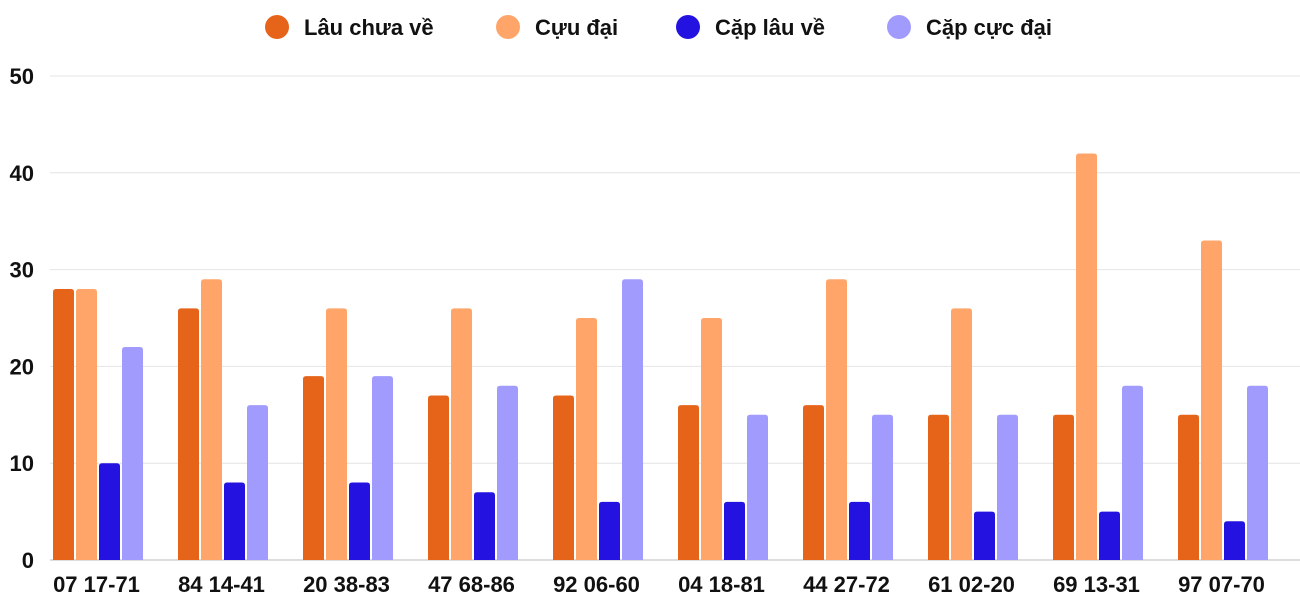 The width and height of the screenshot is (1300, 605). I want to click on legend-label: Cặp cực đại, so click(989, 27).